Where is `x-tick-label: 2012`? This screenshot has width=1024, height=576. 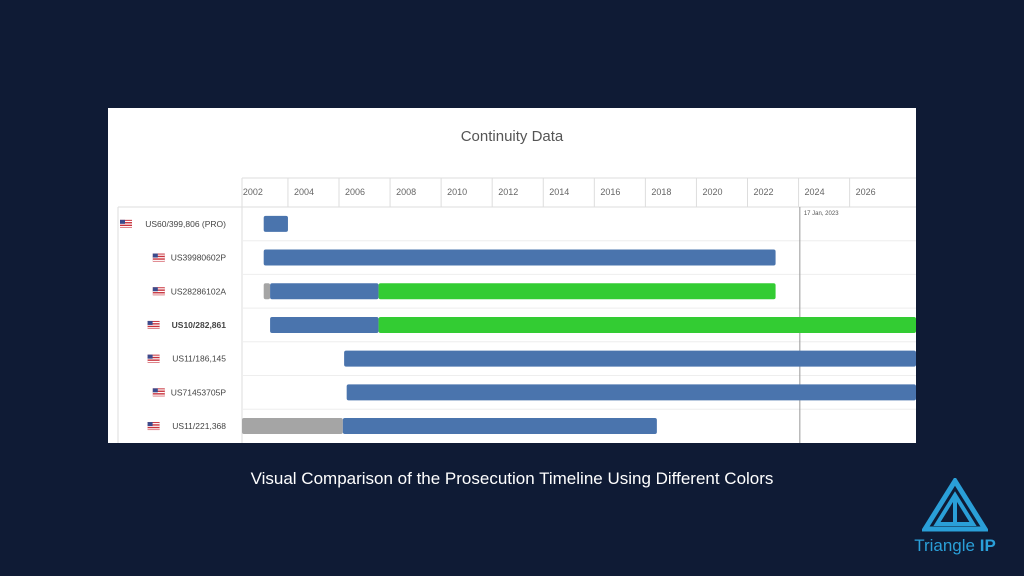
x-tick-label: 2012 is located at coordinates (508, 192).